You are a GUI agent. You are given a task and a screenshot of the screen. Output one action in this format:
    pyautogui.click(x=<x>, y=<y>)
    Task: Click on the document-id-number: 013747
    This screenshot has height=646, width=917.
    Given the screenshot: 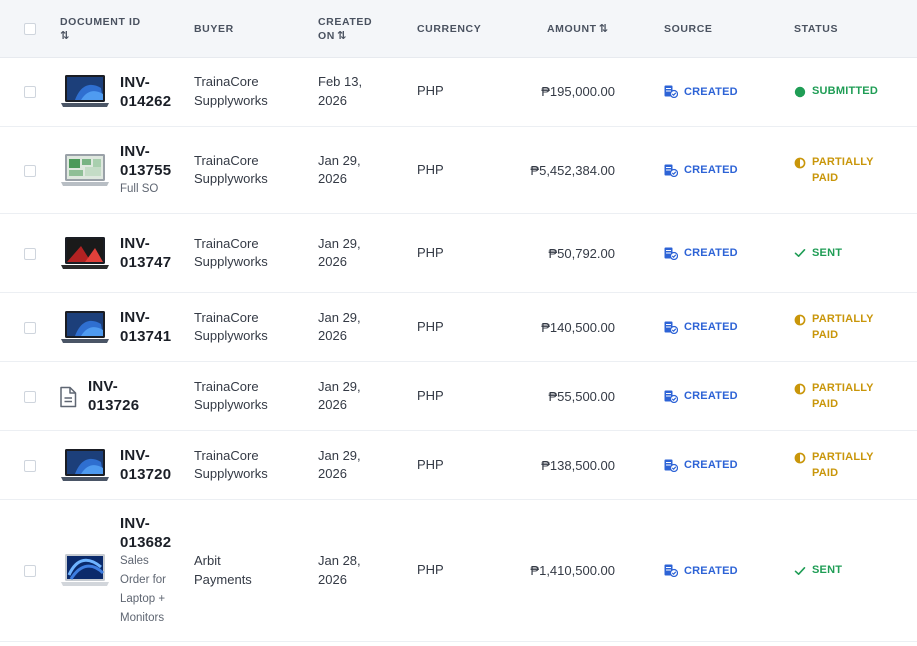 What is the action you would take?
    pyautogui.click(x=146, y=262)
    